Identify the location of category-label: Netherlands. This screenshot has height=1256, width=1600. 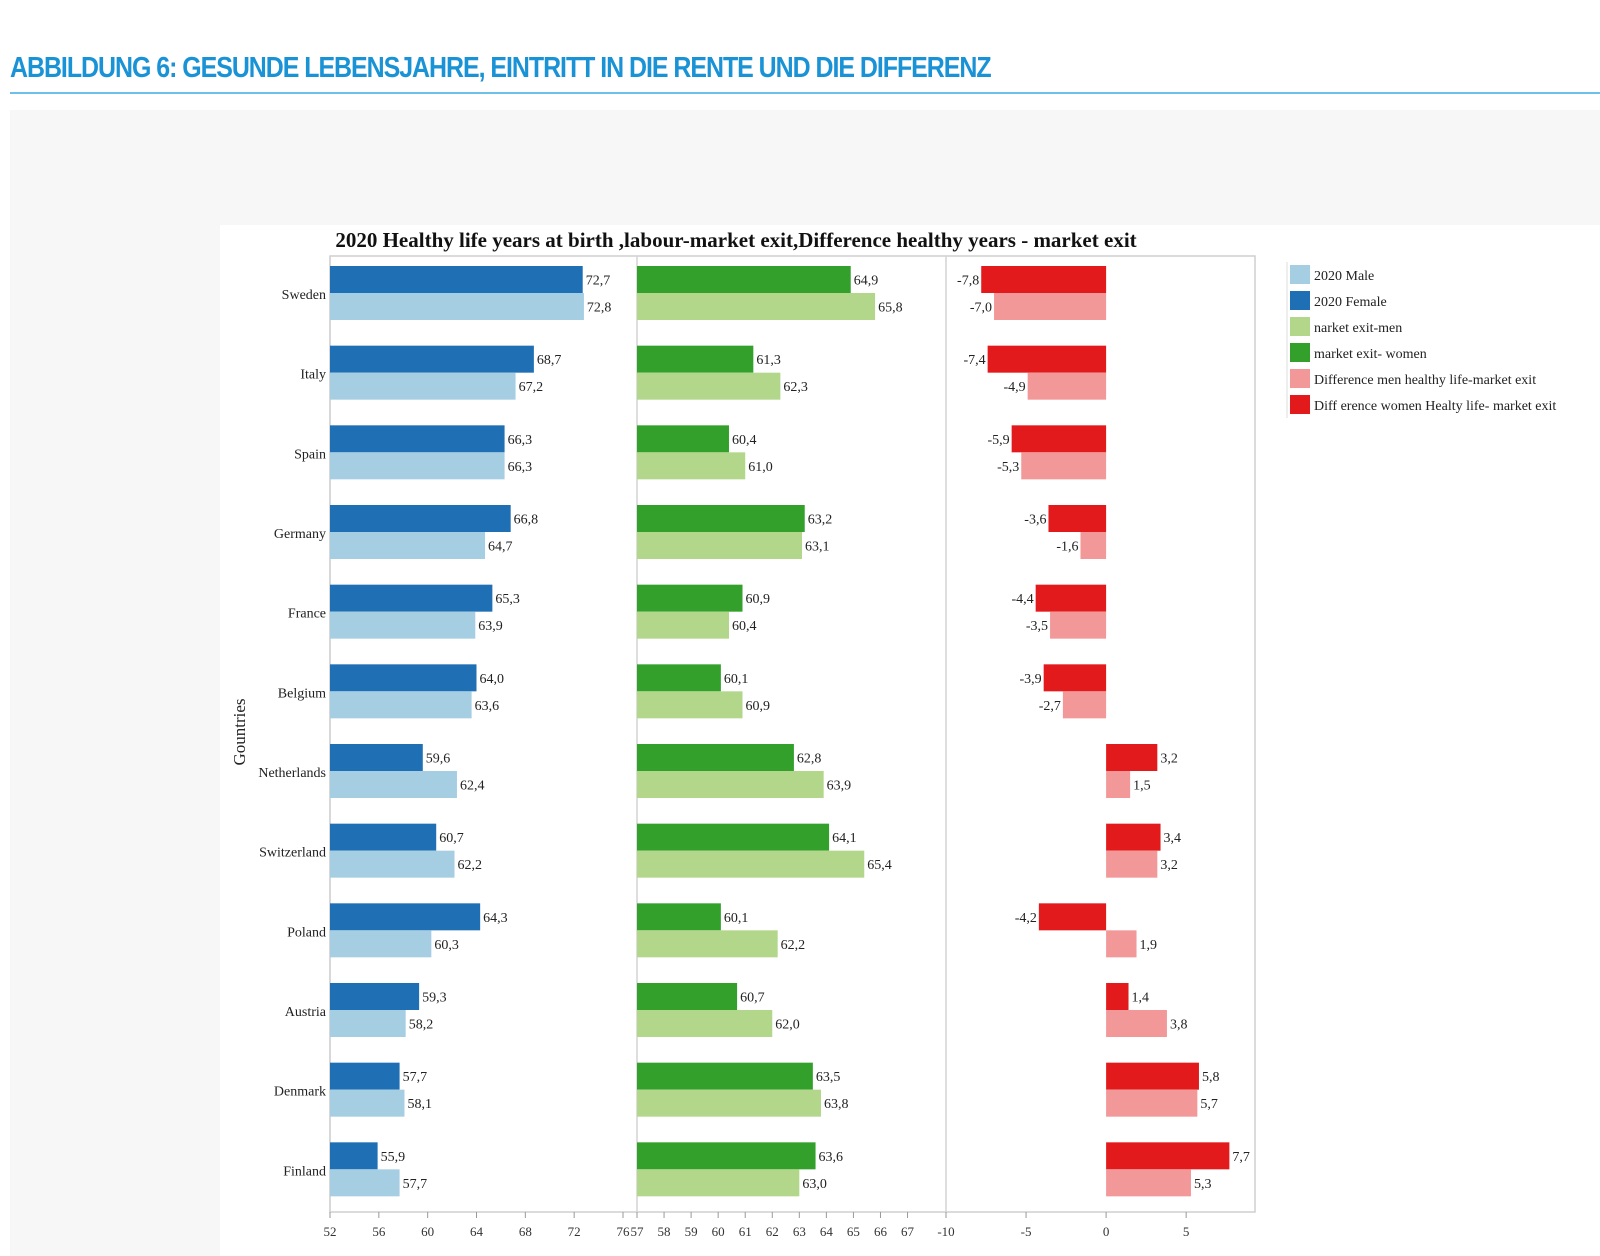
(292, 773).